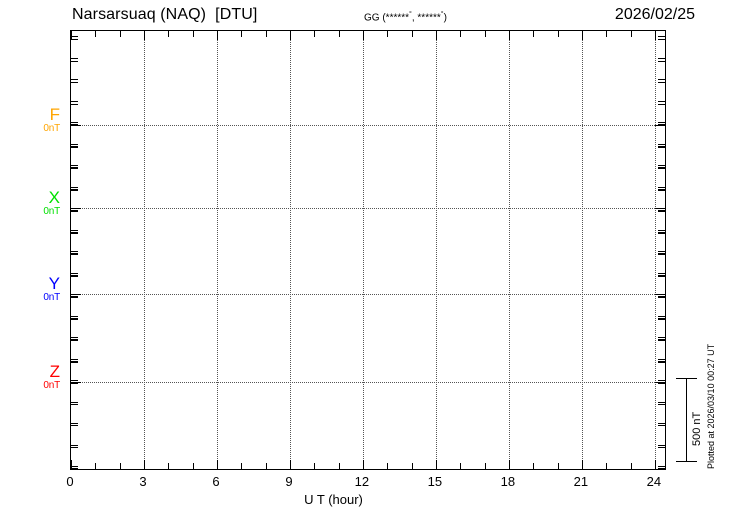  I want to click on baseline-gridline-z, so click(368, 382).